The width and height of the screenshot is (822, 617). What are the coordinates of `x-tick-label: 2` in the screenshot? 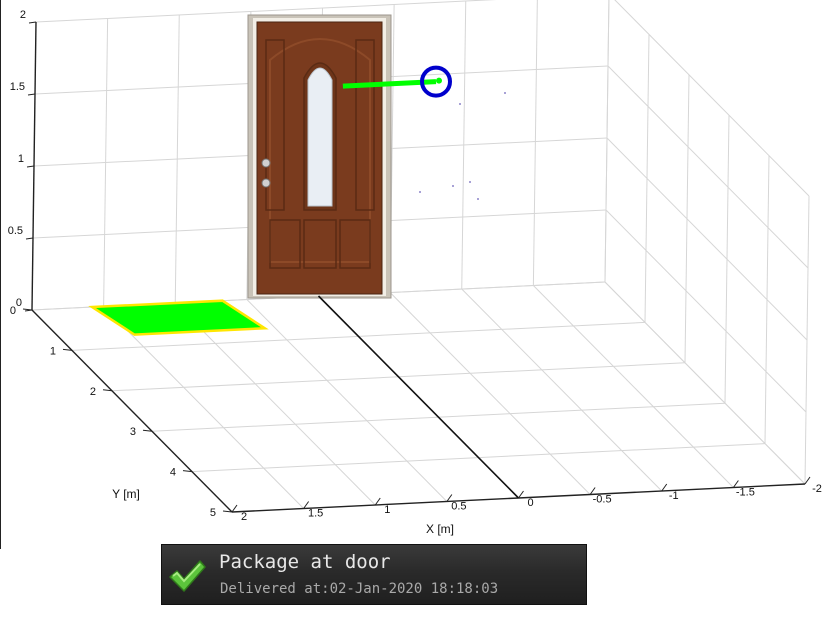 It's located at (244, 517).